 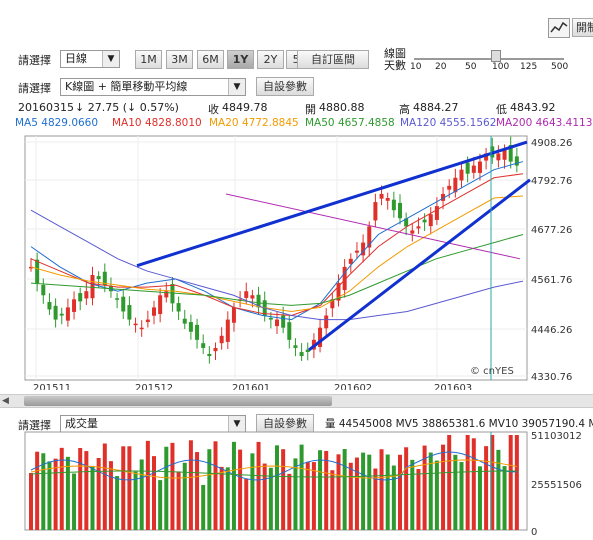 I want to click on range-button-3m: 3M, so click(x=179, y=59).